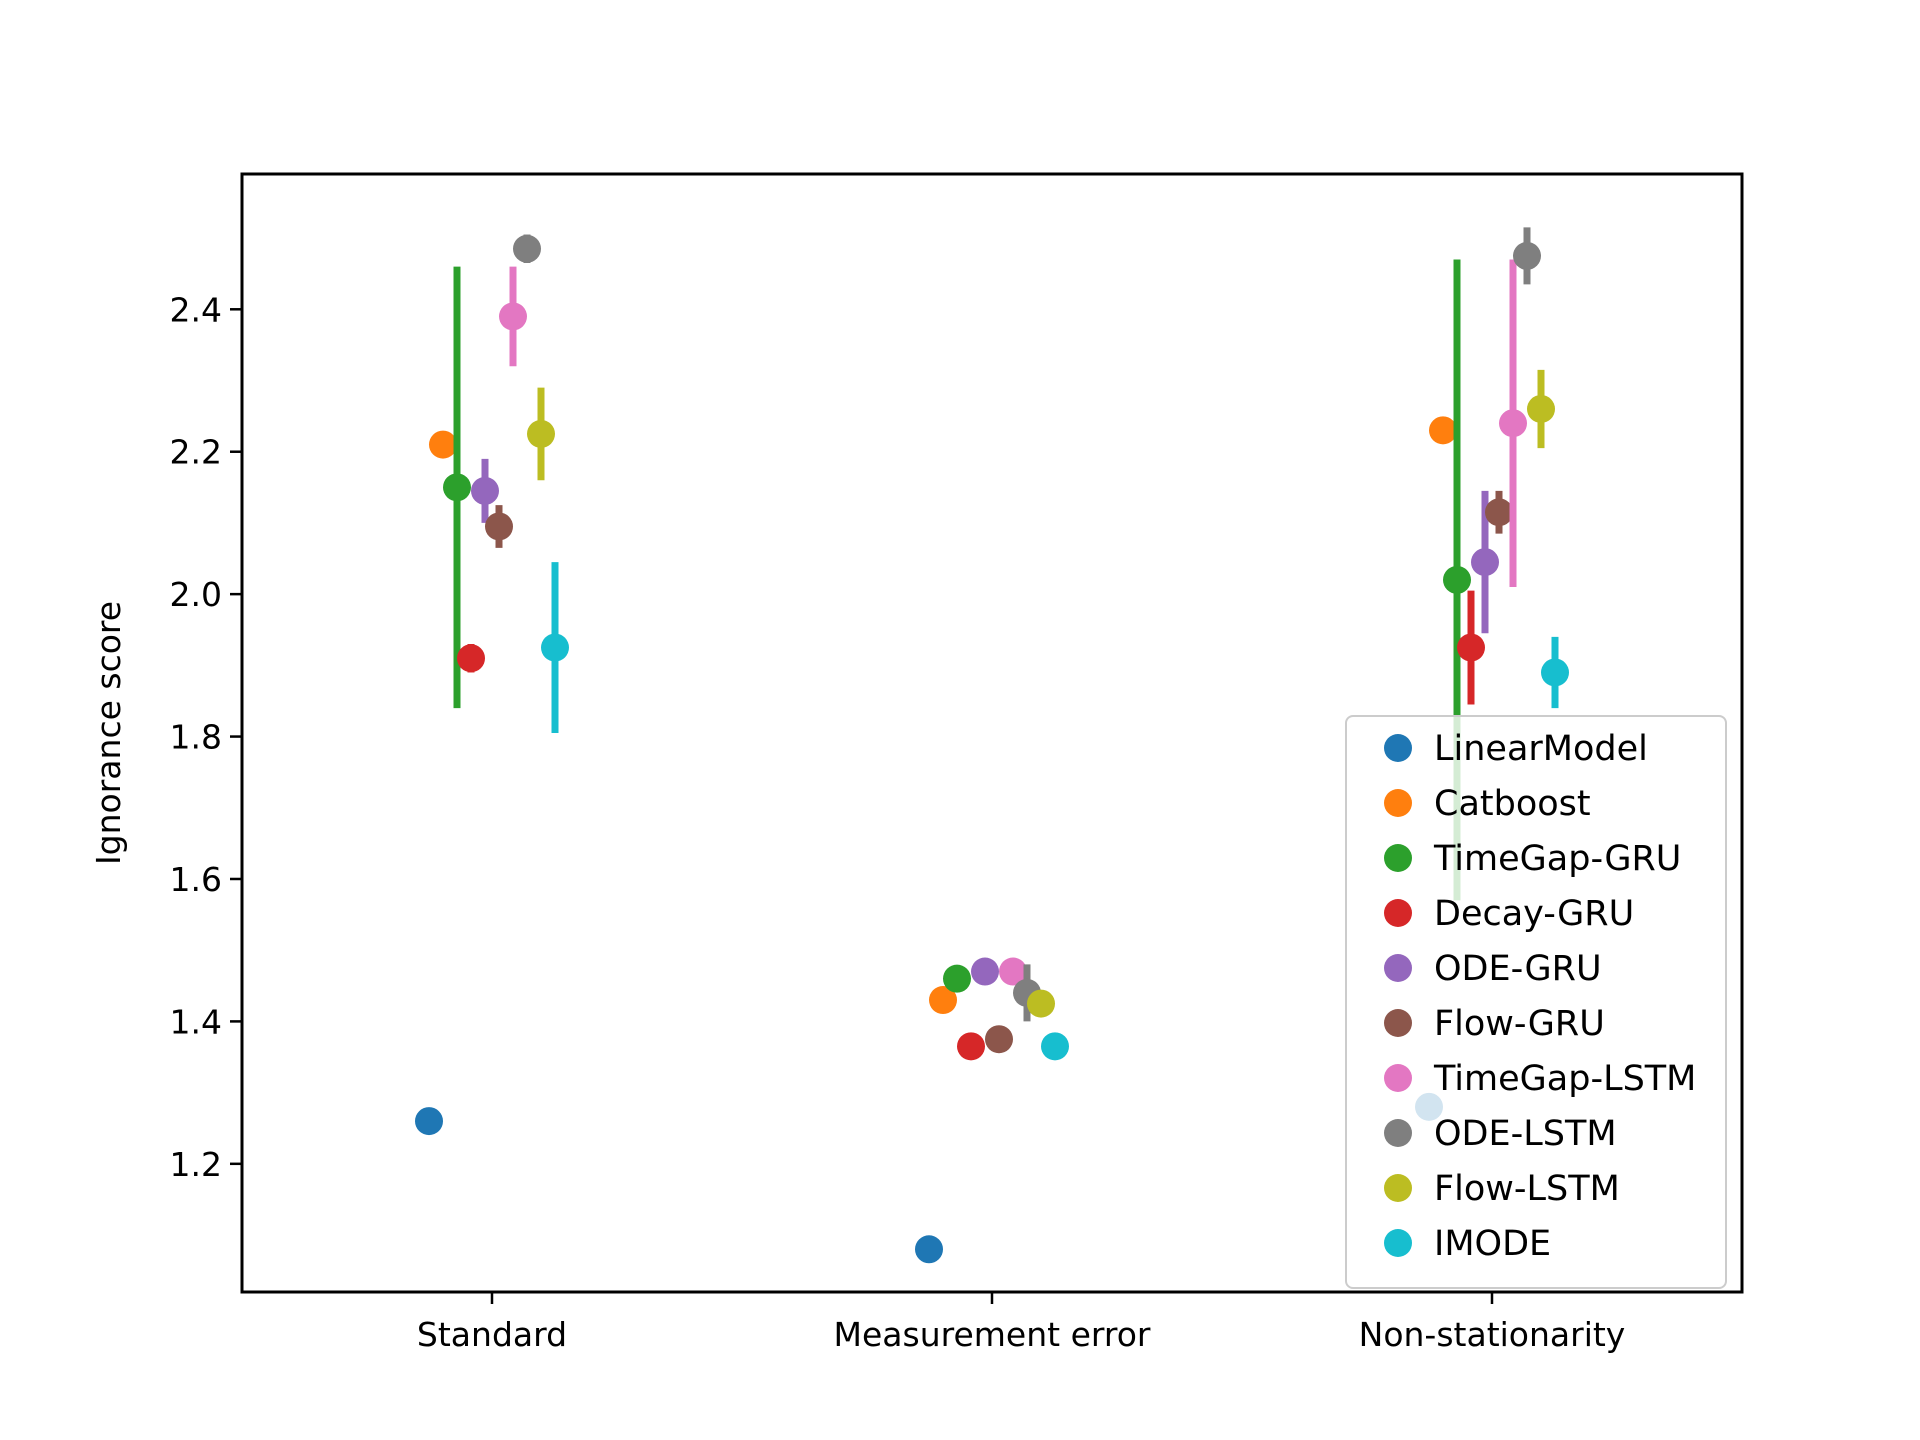 This screenshot has width=1920, height=1440. Describe the element at coordinates (1512, 804) in the screenshot. I see `legend-label: Catboost` at that location.